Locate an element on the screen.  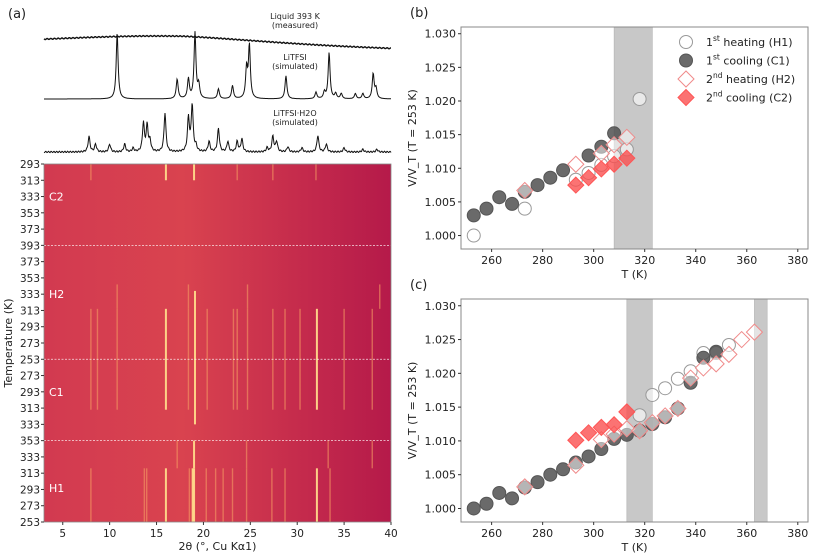
legend-ordinal-number: 1 is located at coordinates (709, 42).